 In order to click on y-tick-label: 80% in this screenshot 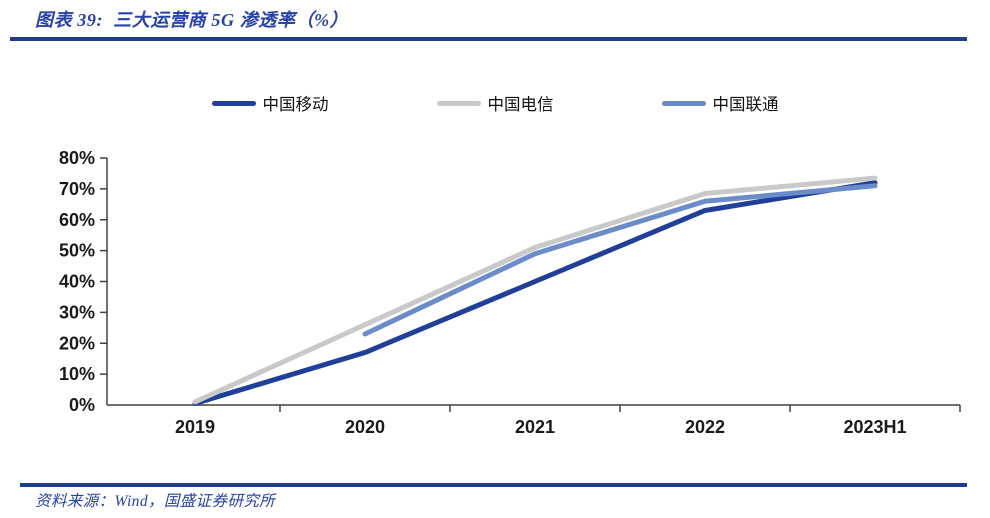, I will do `click(77, 158)`.